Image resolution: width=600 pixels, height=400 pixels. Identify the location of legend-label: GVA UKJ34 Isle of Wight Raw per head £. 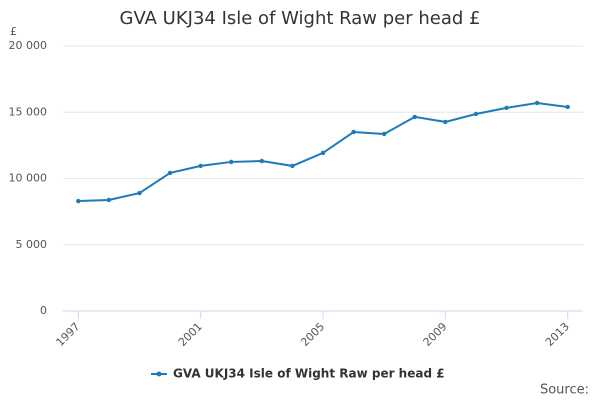
(309, 374).